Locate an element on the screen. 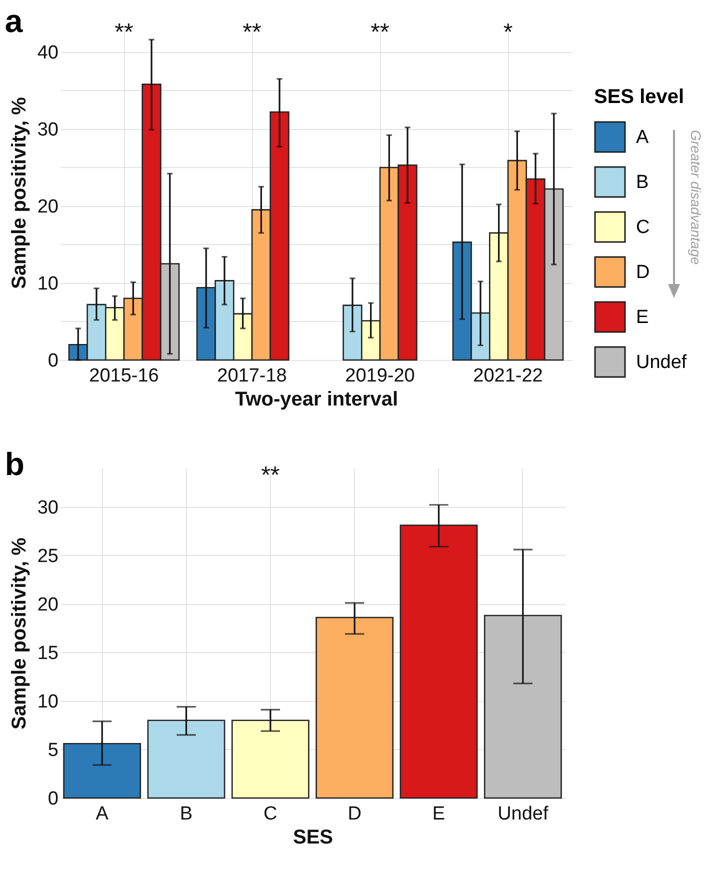 The image size is (712, 874). y-tick-label: 5 is located at coordinates (53, 750).